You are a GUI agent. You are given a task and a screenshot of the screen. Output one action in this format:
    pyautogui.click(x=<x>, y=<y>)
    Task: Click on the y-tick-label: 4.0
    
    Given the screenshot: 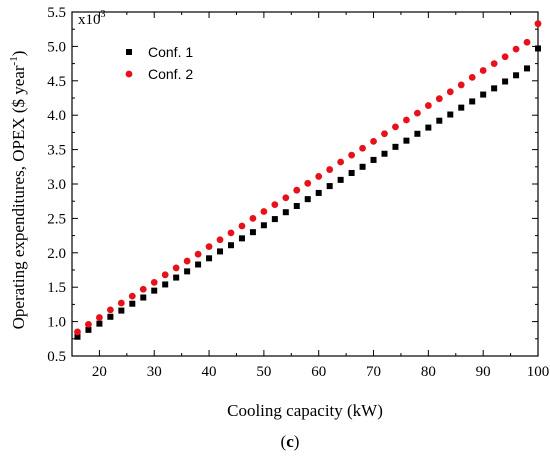 What is the action you would take?
    pyautogui.click(x=56, y=116)
    